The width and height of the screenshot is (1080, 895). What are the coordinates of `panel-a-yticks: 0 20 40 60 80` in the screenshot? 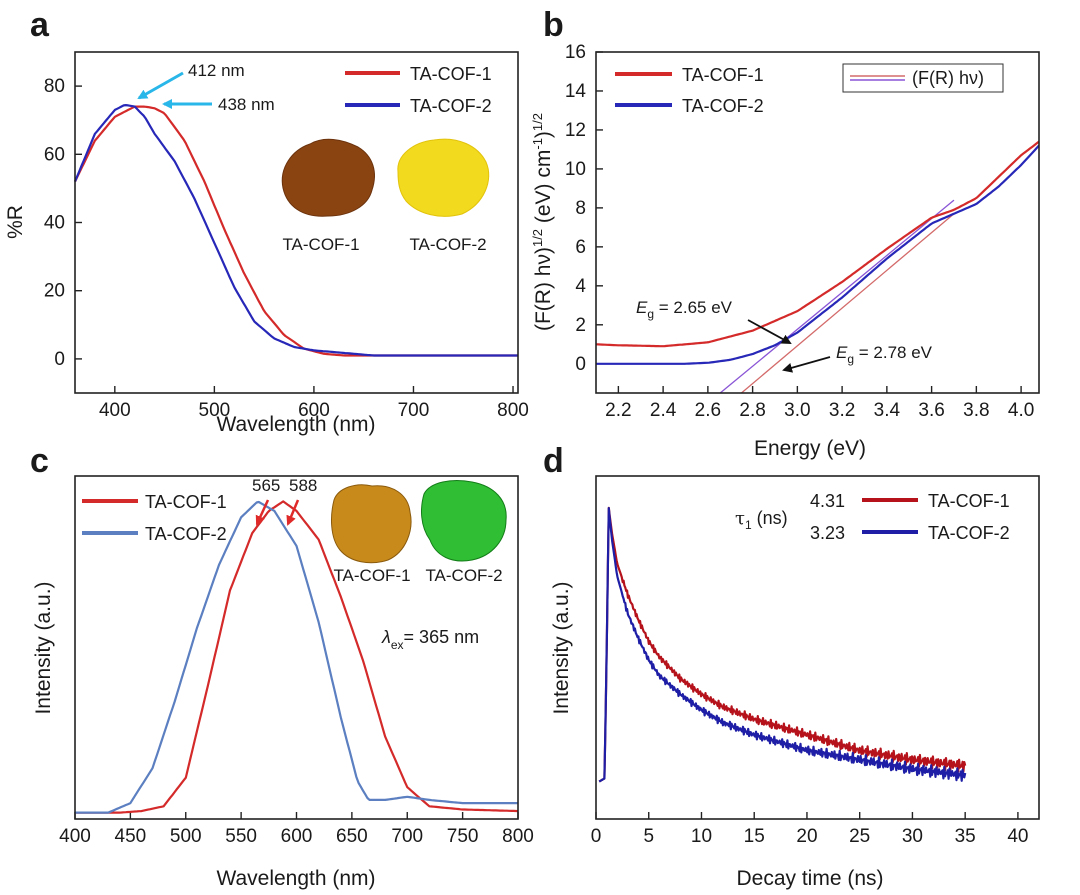 It's located at (63, 223).